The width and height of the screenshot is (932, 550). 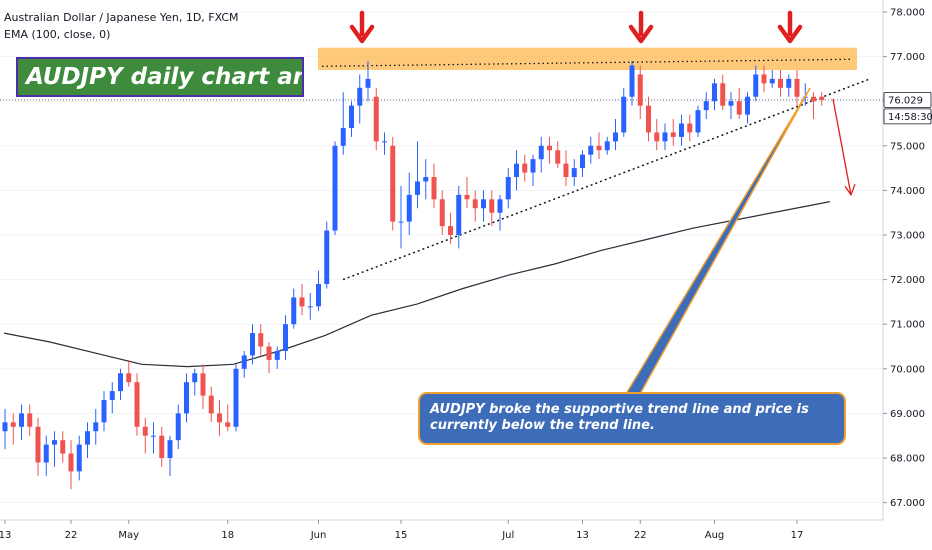 What do you see at coordinates (715, 535) in the screenshot?
I see `time-tick-label: Aug` at bounding box center [715, 535].